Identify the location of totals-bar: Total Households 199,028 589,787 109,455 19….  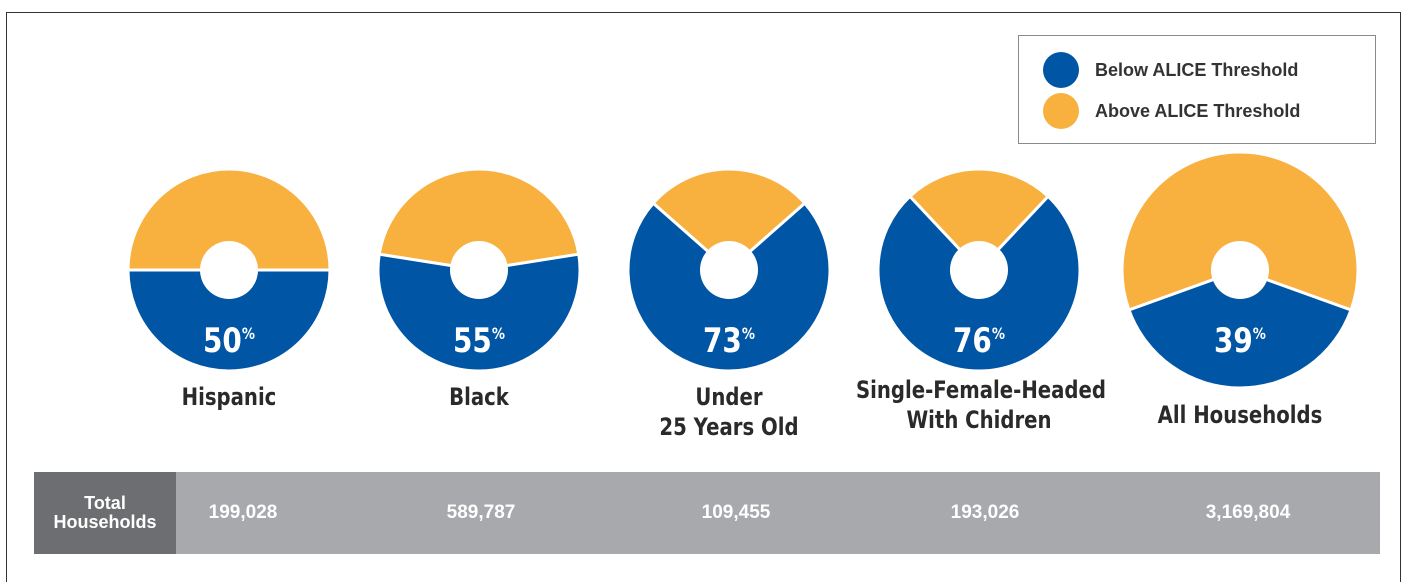
(707, 513).